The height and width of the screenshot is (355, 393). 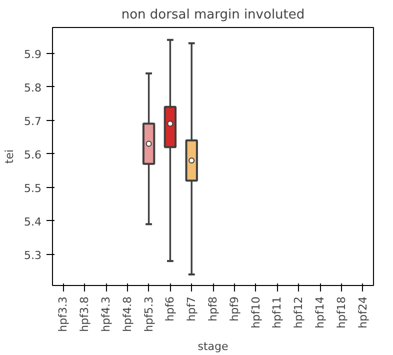 I want to click on x-tick-label: hpf3.3, so click(x=63, y=314).